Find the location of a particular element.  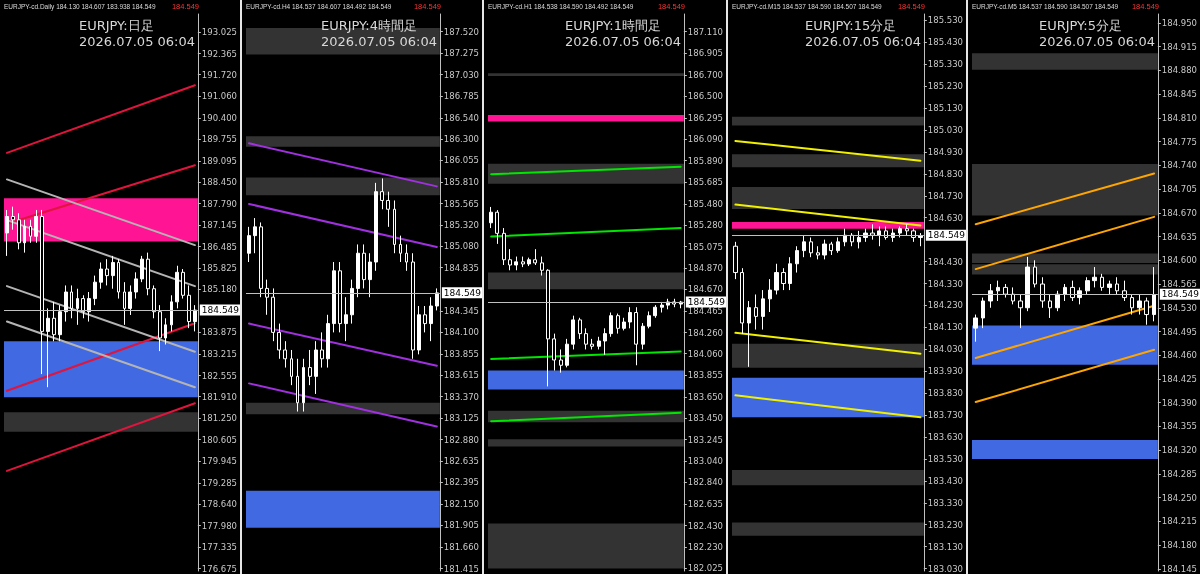

y-tick-label: 186.700 is located at coordinates (705, 75).